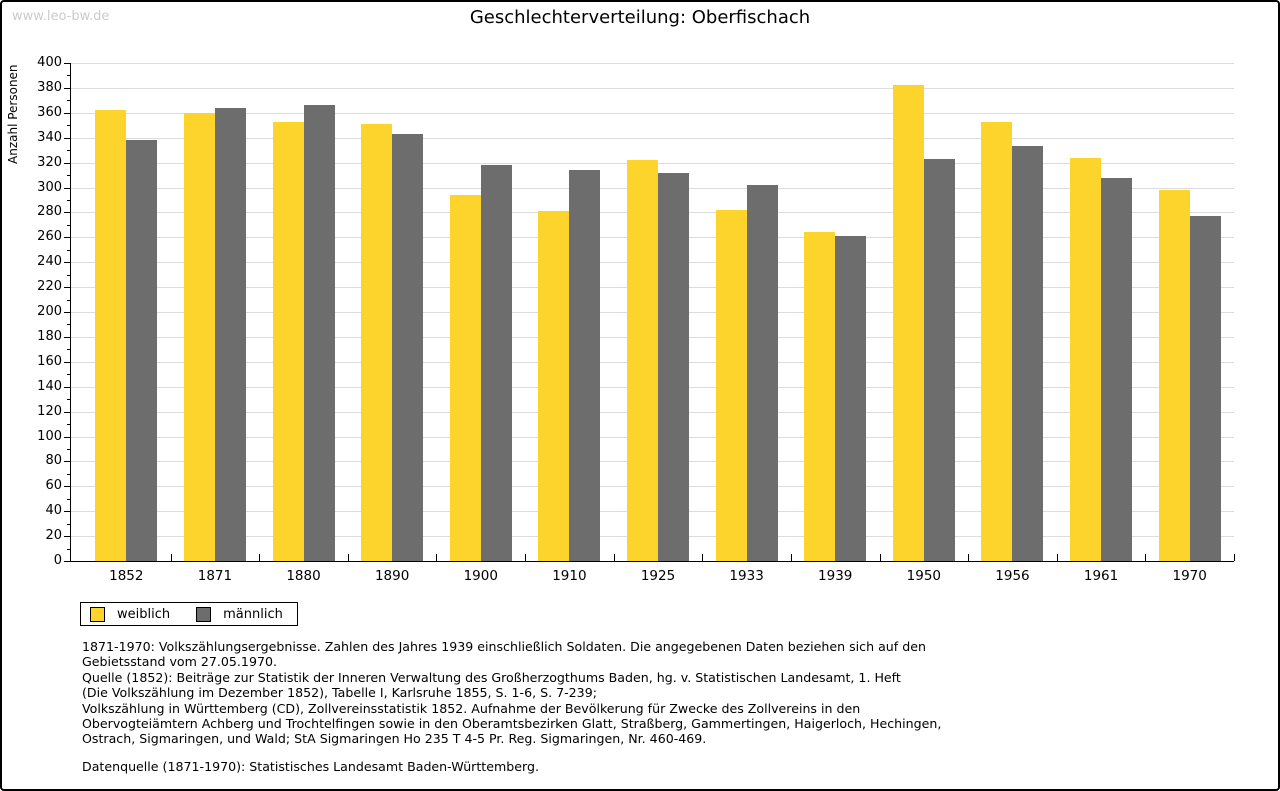 This screenshot has height=791, width=1280. I want to click on x-axis-category-label: 1961, so click(1101, 576).